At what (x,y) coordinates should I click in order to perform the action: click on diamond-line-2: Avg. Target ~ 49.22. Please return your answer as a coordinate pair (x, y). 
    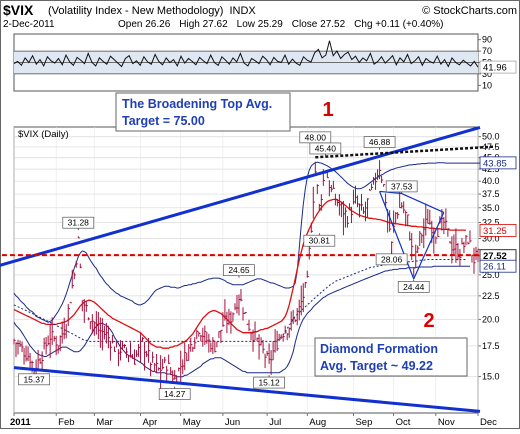
    Looking at the image, I should click on (376, 366).